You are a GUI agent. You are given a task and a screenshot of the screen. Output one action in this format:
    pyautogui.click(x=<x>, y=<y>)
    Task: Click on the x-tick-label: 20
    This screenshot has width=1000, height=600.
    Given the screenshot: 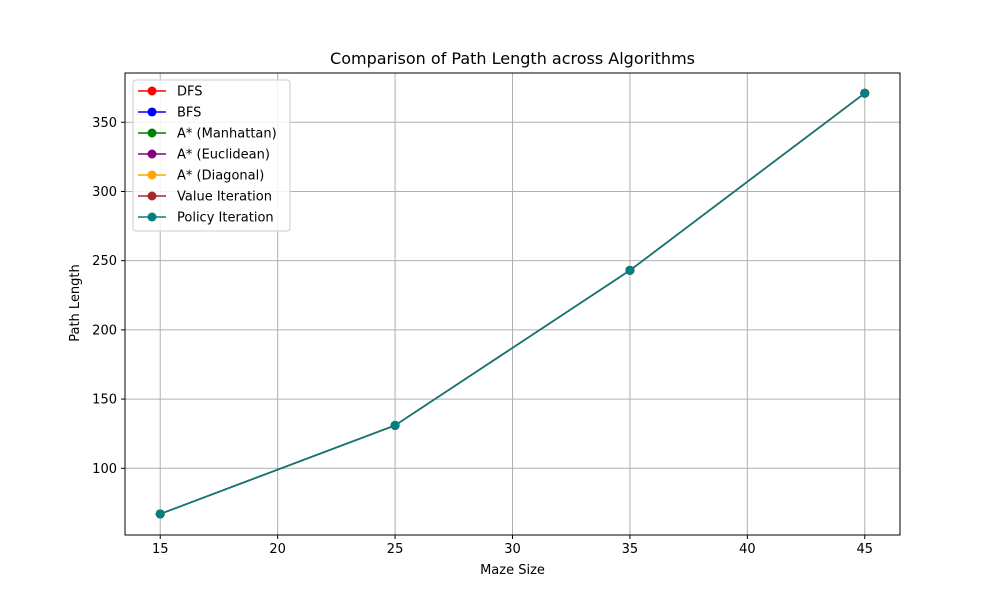 What is the action you would take?
    pyautogui.click(x=277, y=549)
    